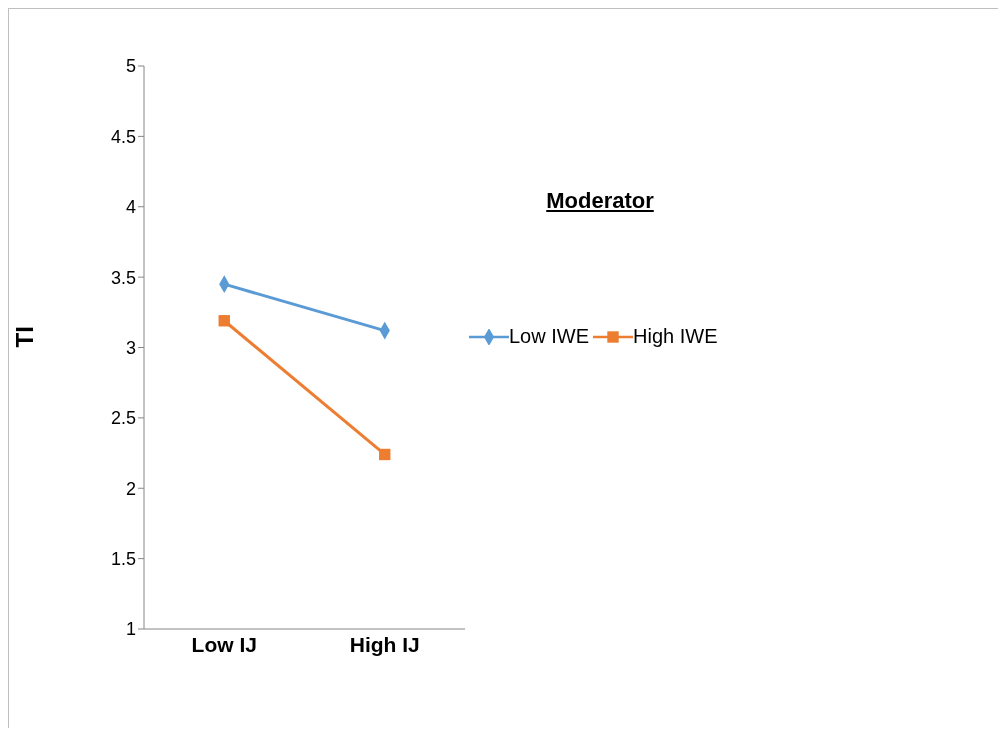 The width and height of the screenshot is (1005, 730). I want to click on y-axis-title: TI, so click(24, 337).